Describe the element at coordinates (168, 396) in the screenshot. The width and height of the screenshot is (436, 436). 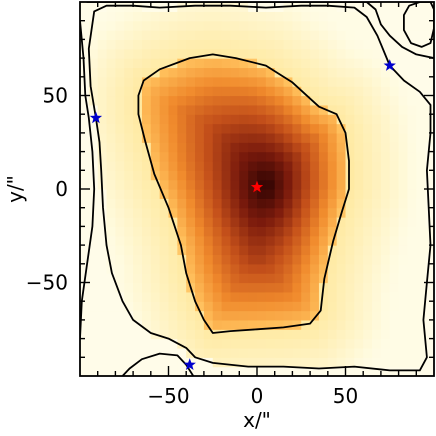
I see `x-tick-label: −50` at that location.